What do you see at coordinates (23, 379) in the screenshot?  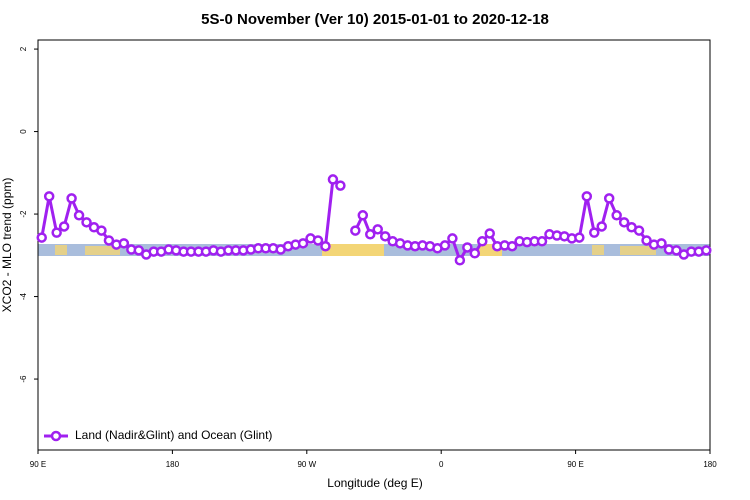 I see `y-tick-label: -6` at bounding box center [23, 379].